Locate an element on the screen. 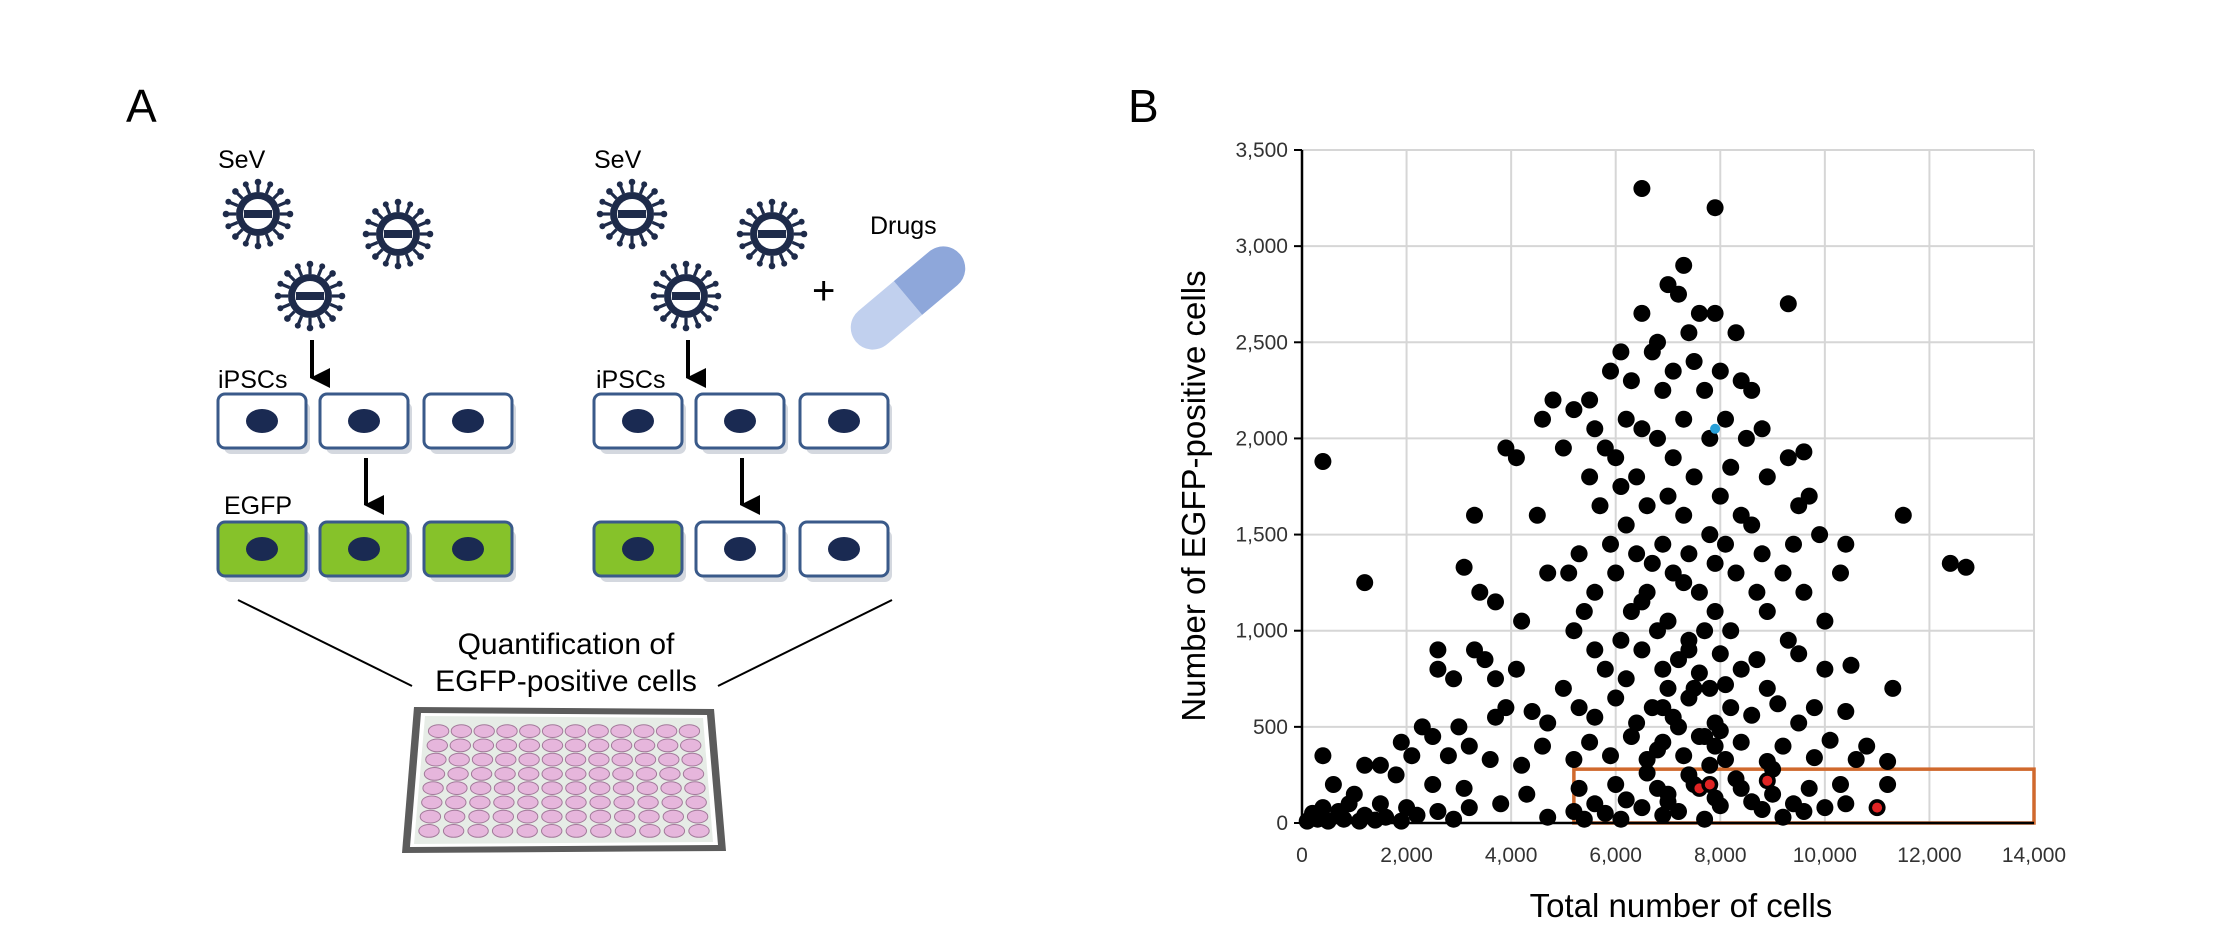  special-data-point is located at coordinates (1715, 428).